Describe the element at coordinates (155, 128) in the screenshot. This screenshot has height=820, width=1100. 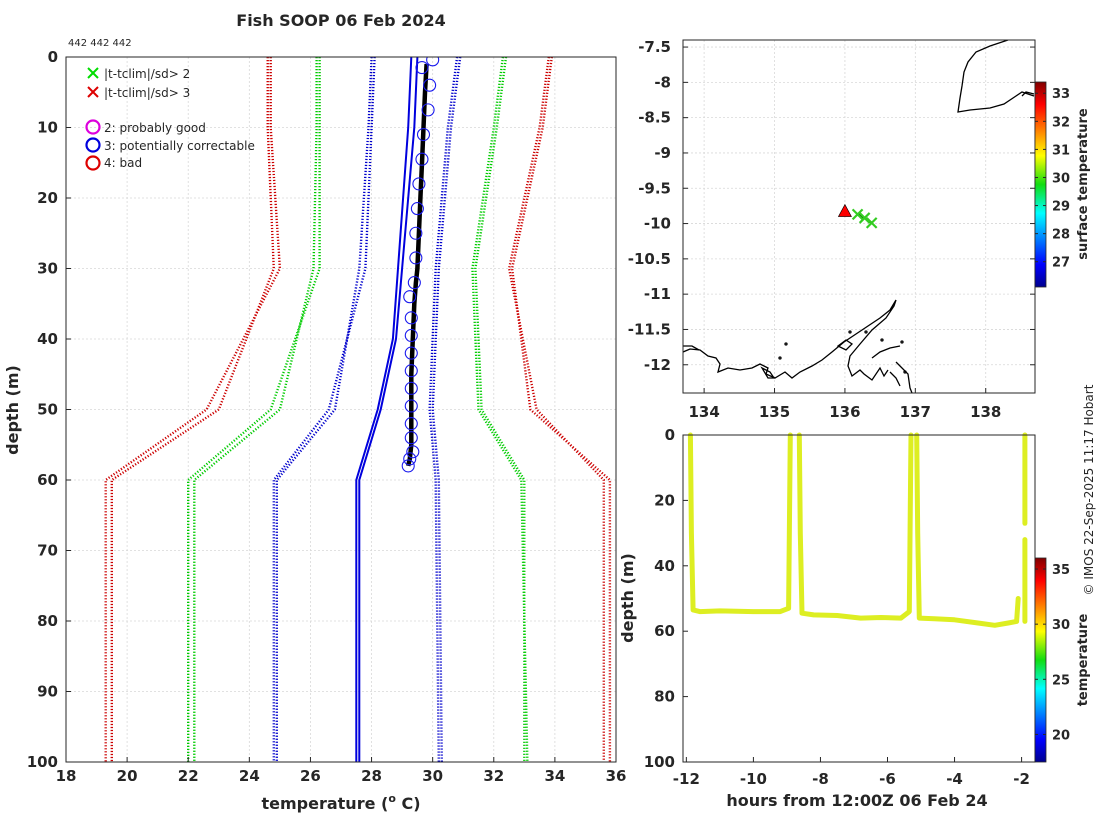
I see `legend-label: 2: probably good` at that location.